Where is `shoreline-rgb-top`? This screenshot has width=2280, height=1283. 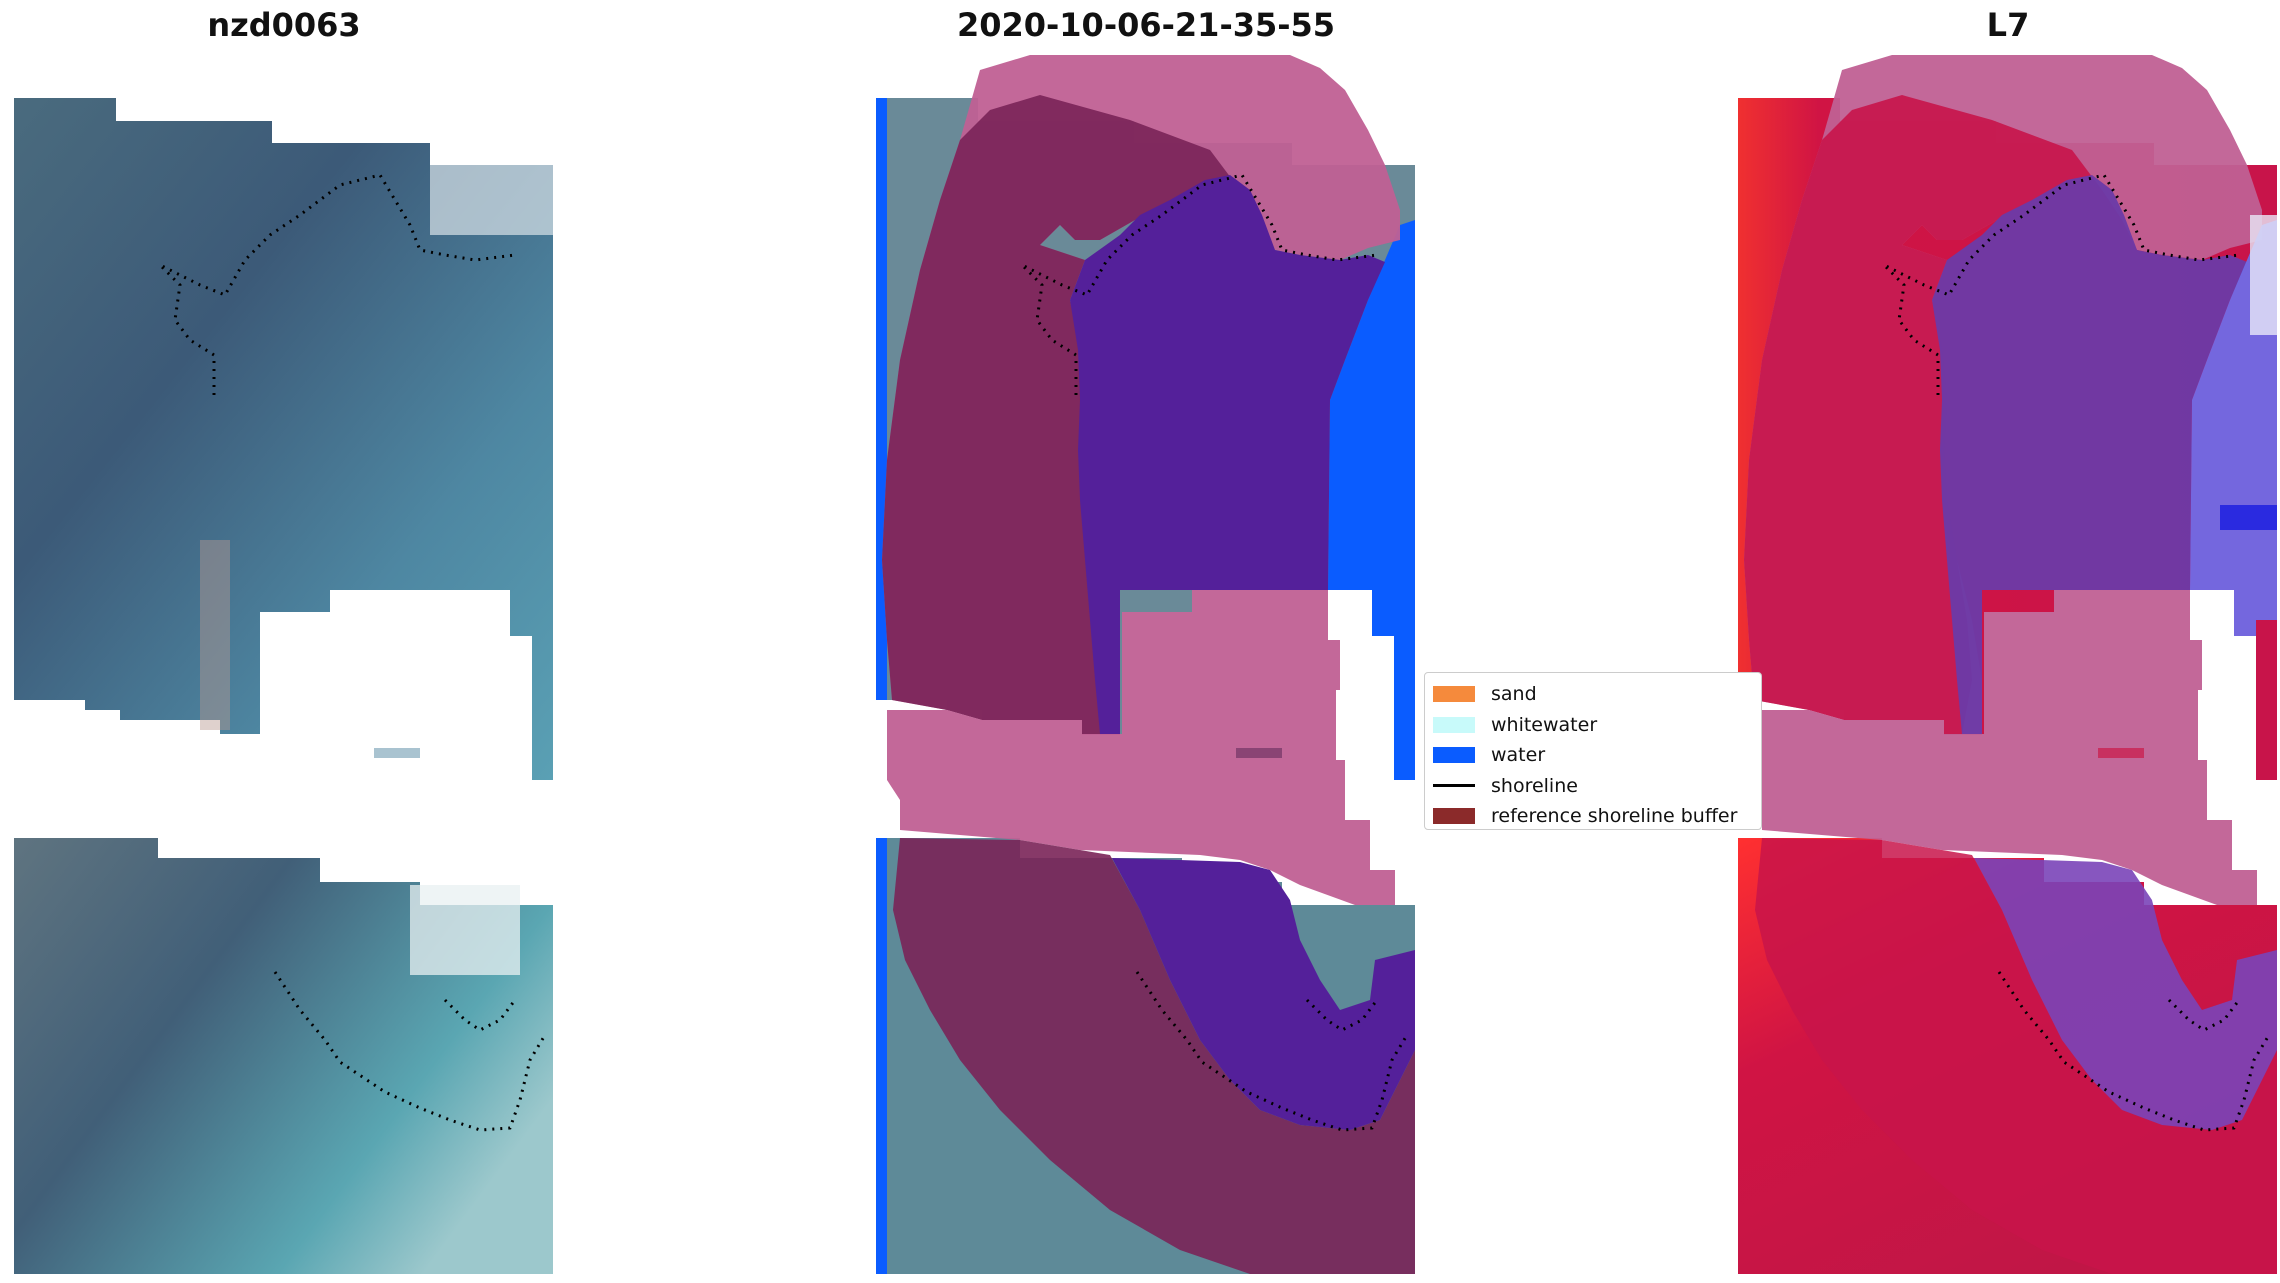 shoreline-rgb-top is located at coordinates (337, 284).